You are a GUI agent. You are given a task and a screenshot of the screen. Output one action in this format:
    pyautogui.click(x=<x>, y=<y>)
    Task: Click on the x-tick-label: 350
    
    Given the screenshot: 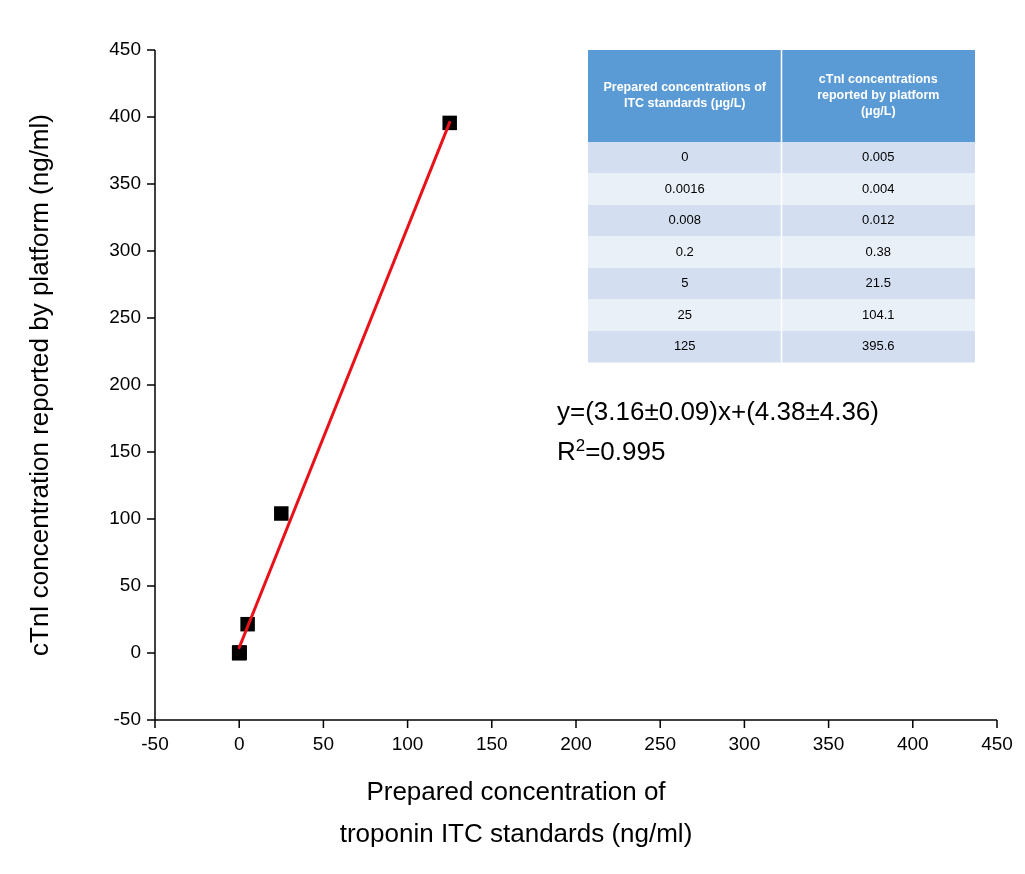 What is the action you would take?
    pyautogui.click(x=828, y=743)
    